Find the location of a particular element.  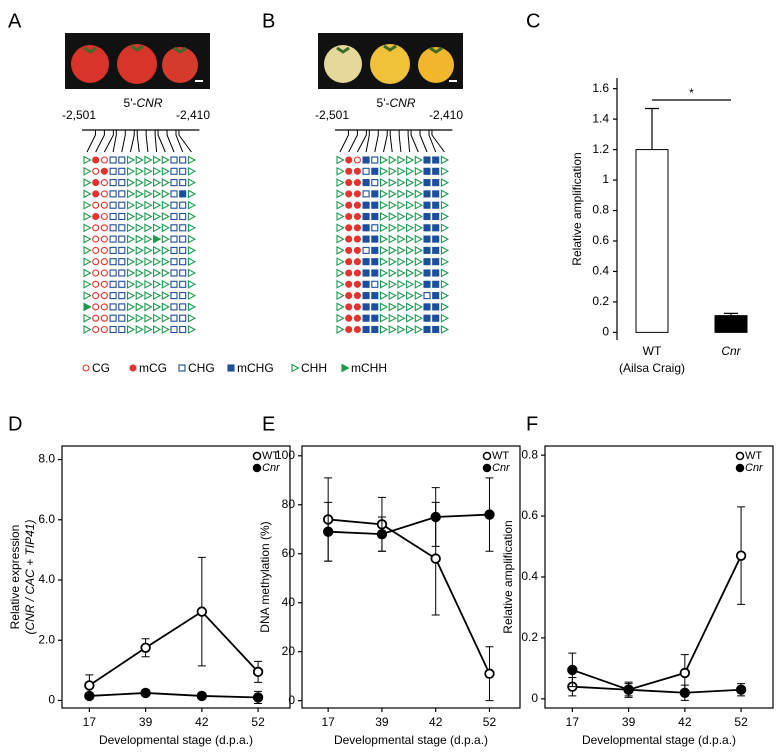

x-tick-label: 17 is located at coordinates (90, 722).